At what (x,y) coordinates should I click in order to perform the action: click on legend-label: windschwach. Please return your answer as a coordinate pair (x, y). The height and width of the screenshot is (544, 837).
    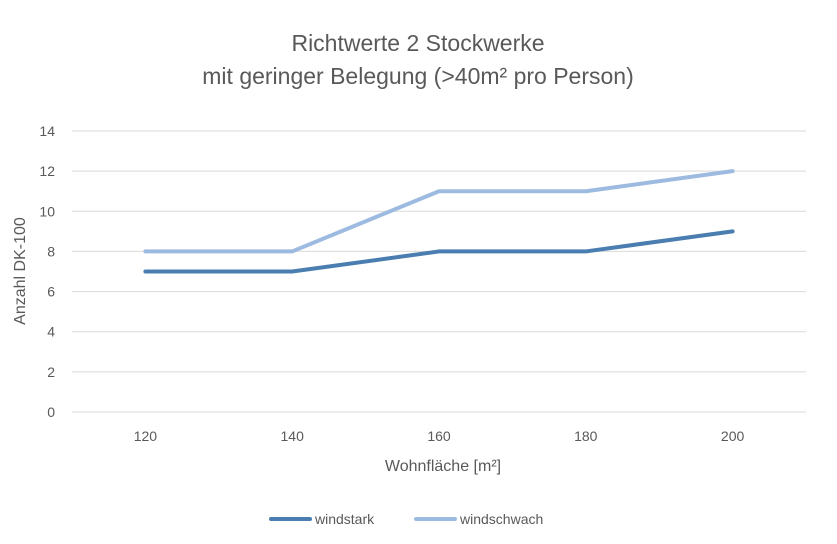
    Looking at the image, I should click on (501, 519).